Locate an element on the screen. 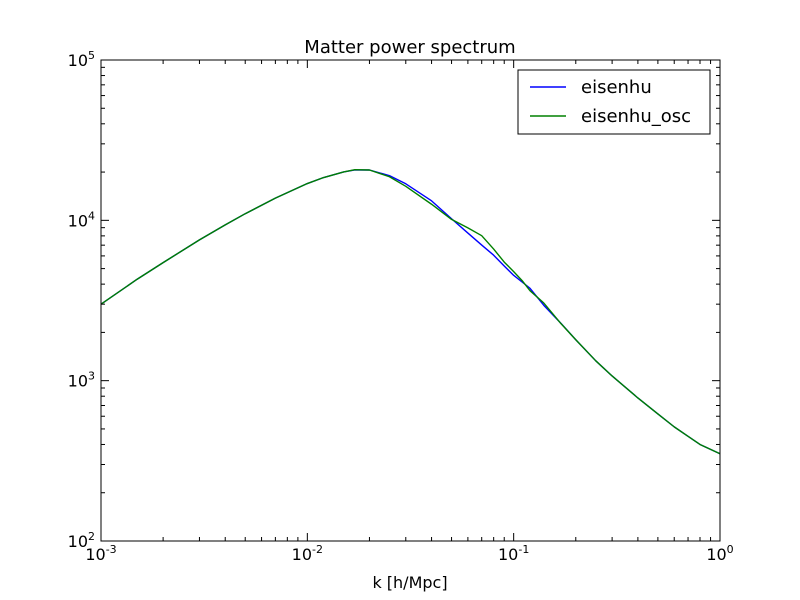 This screenshot has height=600, width=800. y-tick-label: 10⁴ is located at coordinates (81, 219).